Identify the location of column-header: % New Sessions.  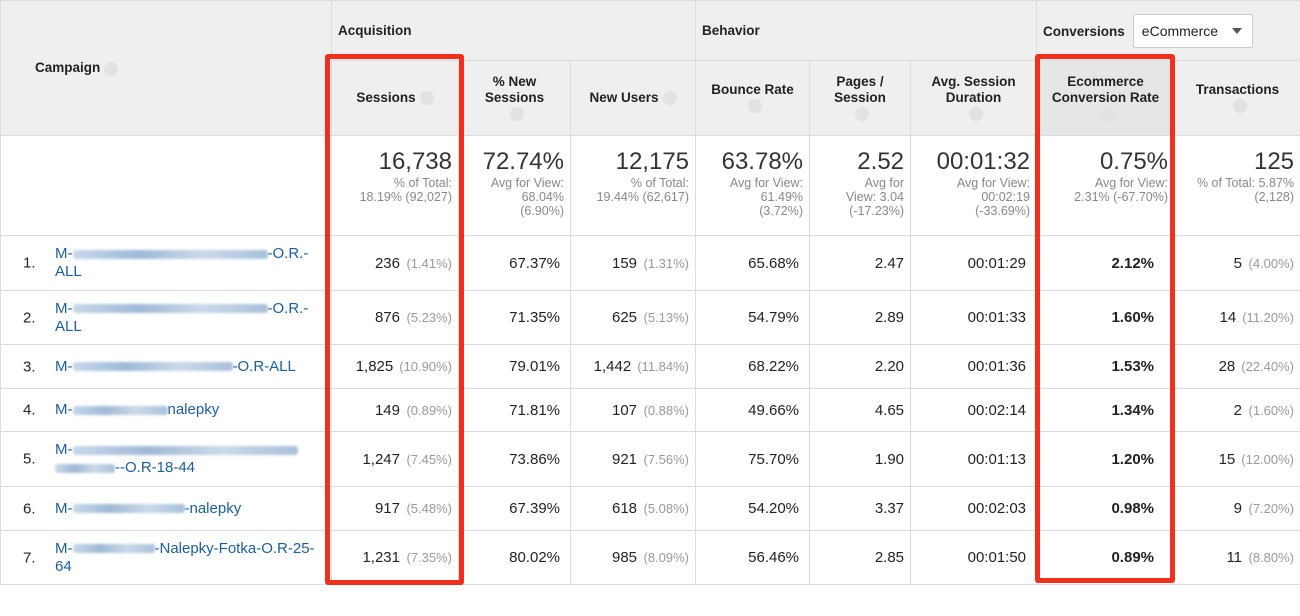
(514, 98).